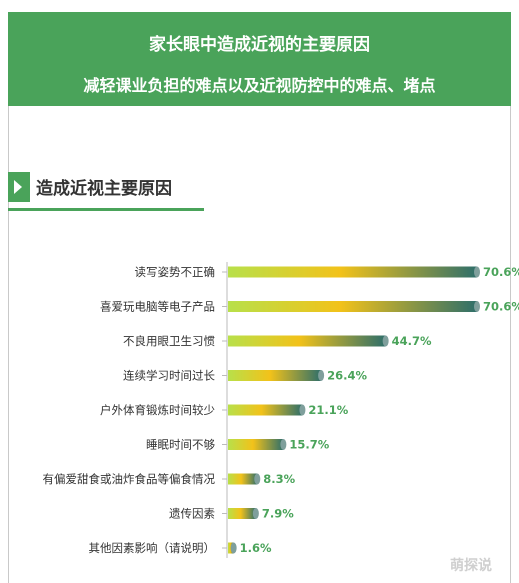 The image size is (519, 583). I want to click on value-label: 26.4%, so click(347, 376).